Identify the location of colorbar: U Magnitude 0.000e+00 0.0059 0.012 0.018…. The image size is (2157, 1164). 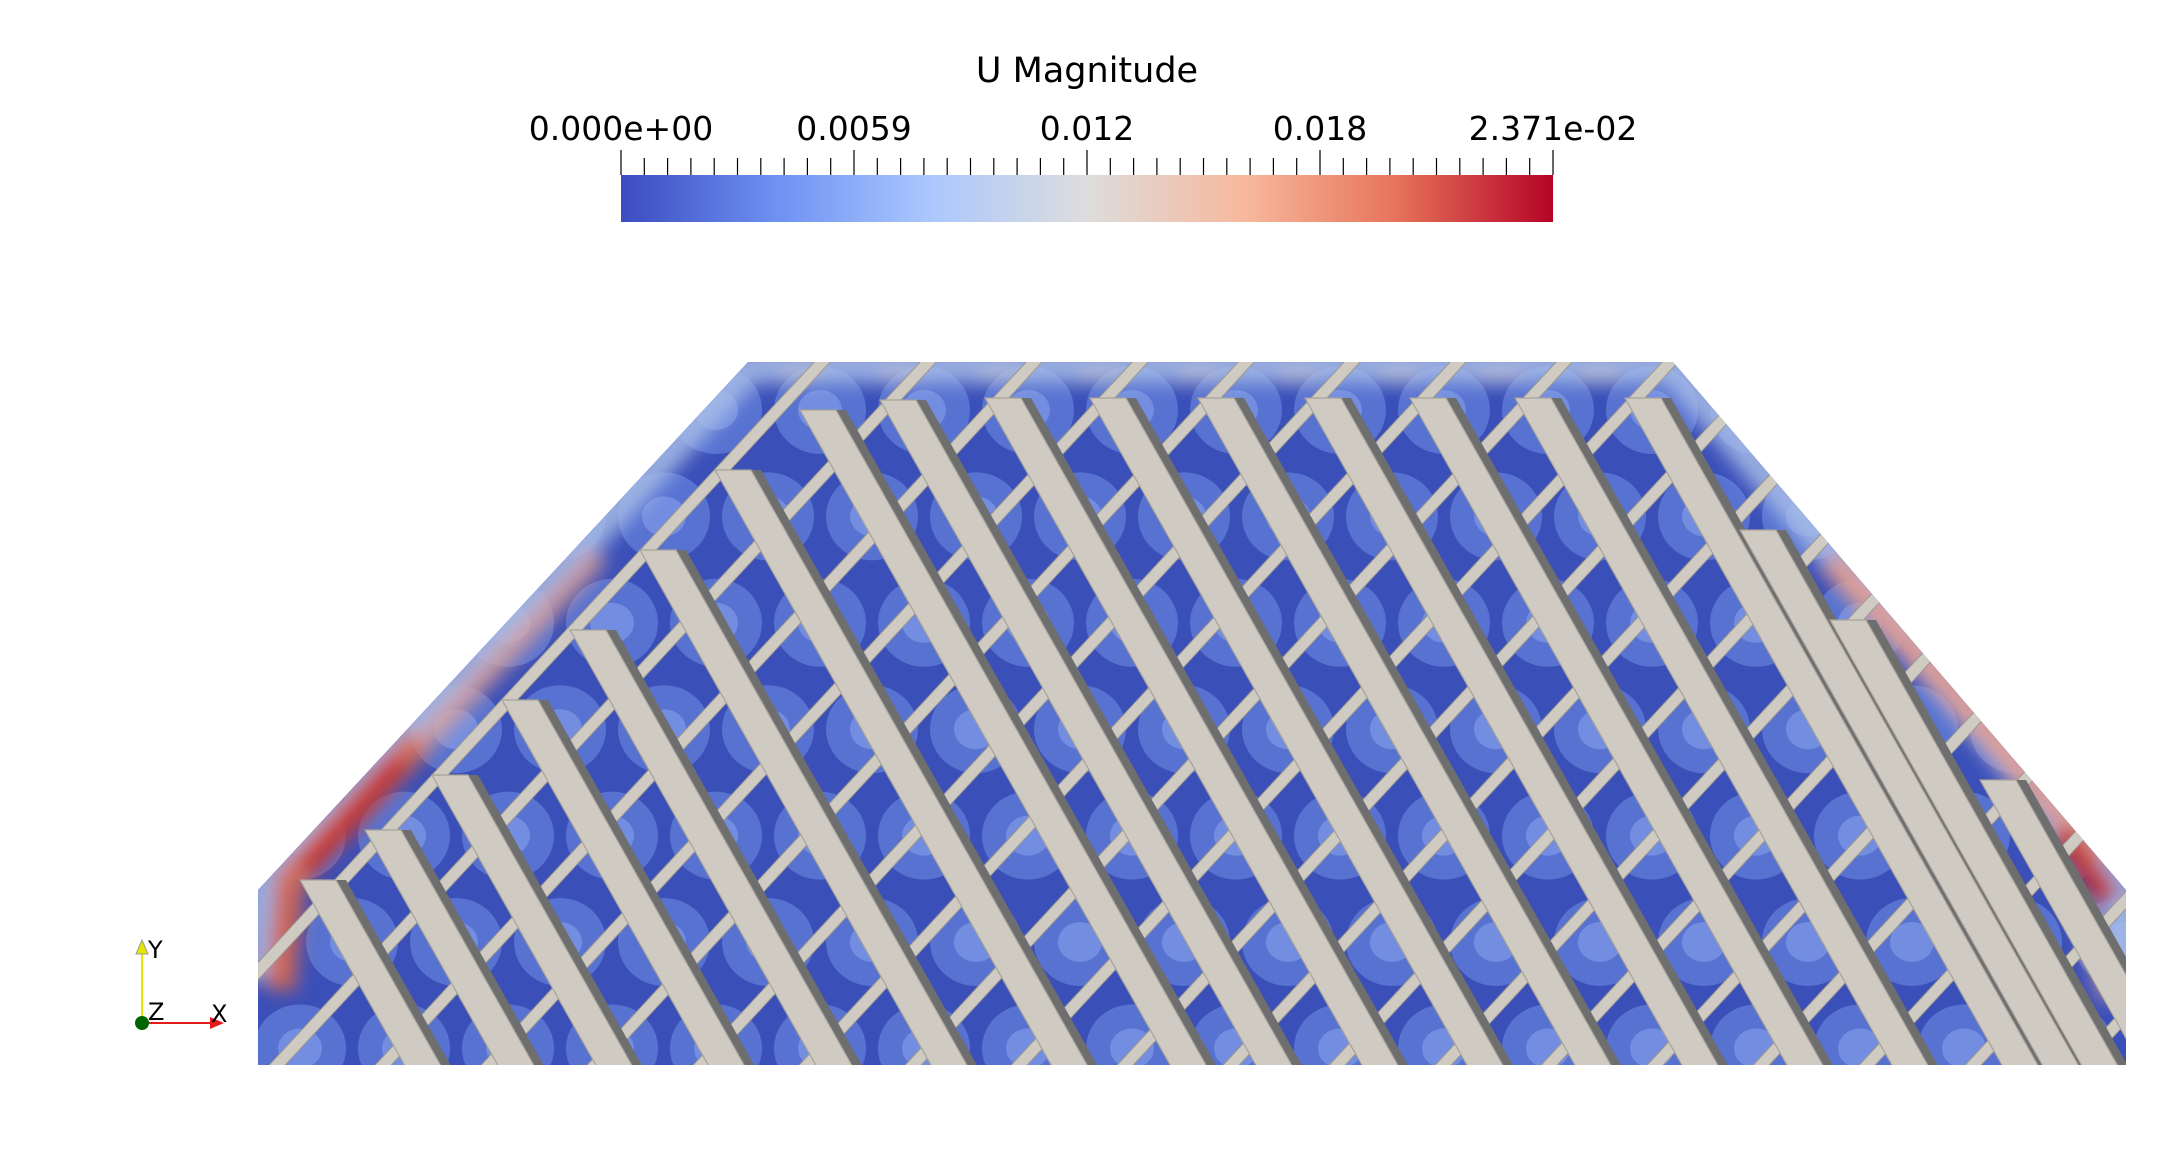
(1083, 136).